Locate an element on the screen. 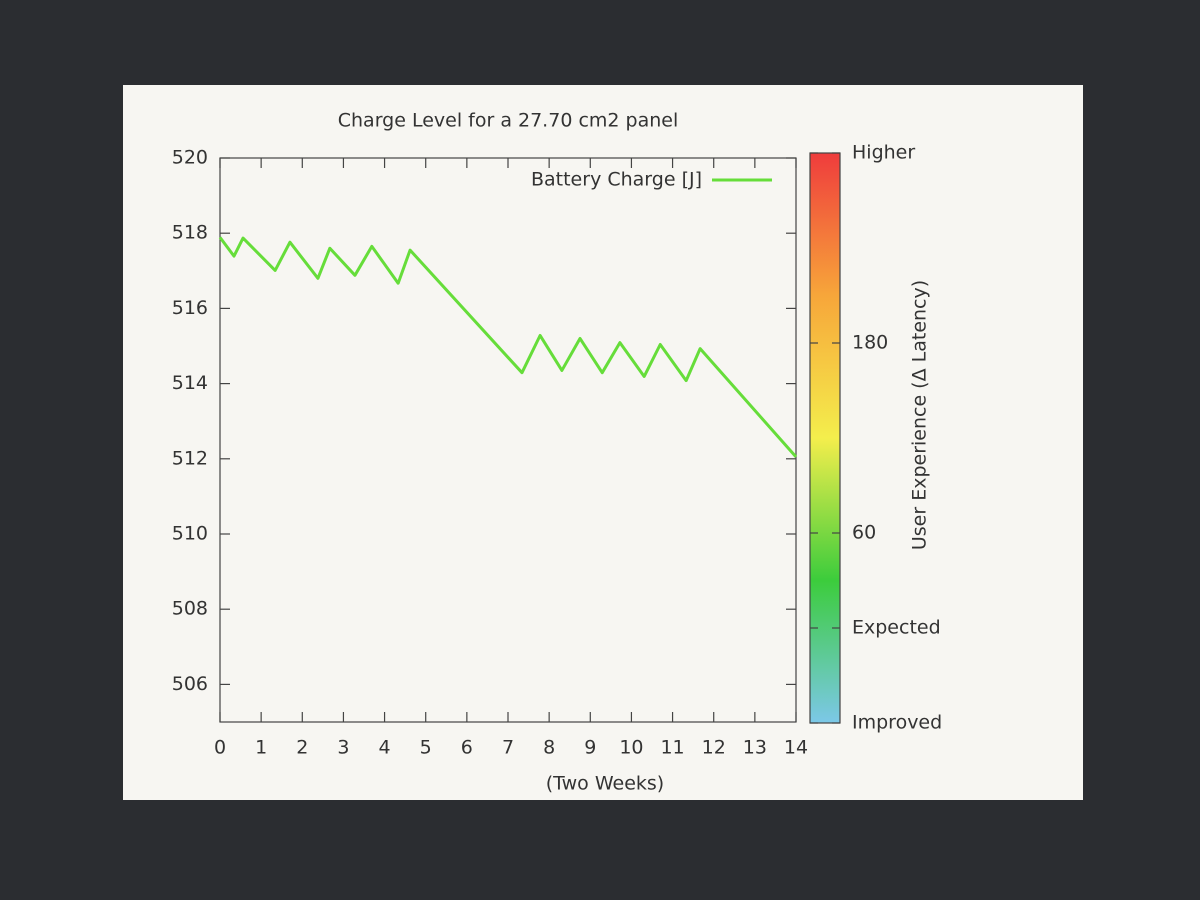 This screenshot has width=1200, height=900. y-tick-label: 514 is located at coordinates (190, 383).